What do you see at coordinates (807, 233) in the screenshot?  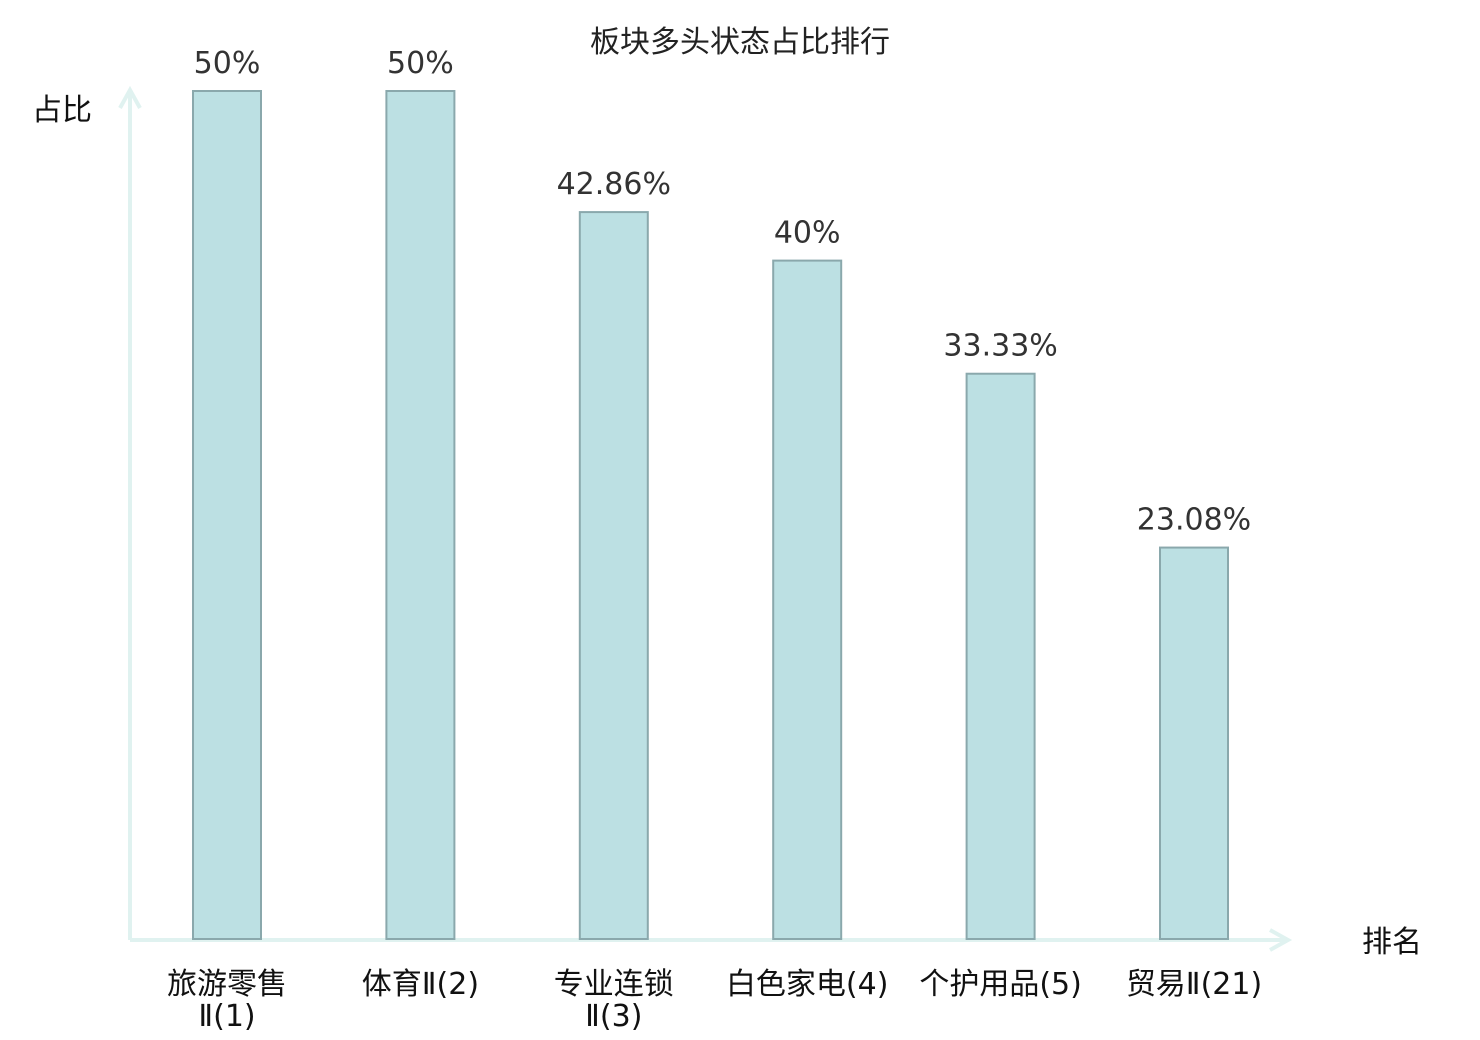 I see `data-label: 40%` at bounding box center [807, 233].